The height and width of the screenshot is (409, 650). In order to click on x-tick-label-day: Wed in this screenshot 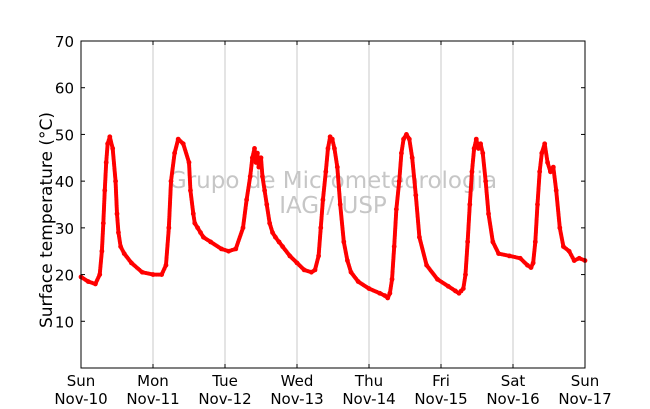, I will do `click(297, 381)`.